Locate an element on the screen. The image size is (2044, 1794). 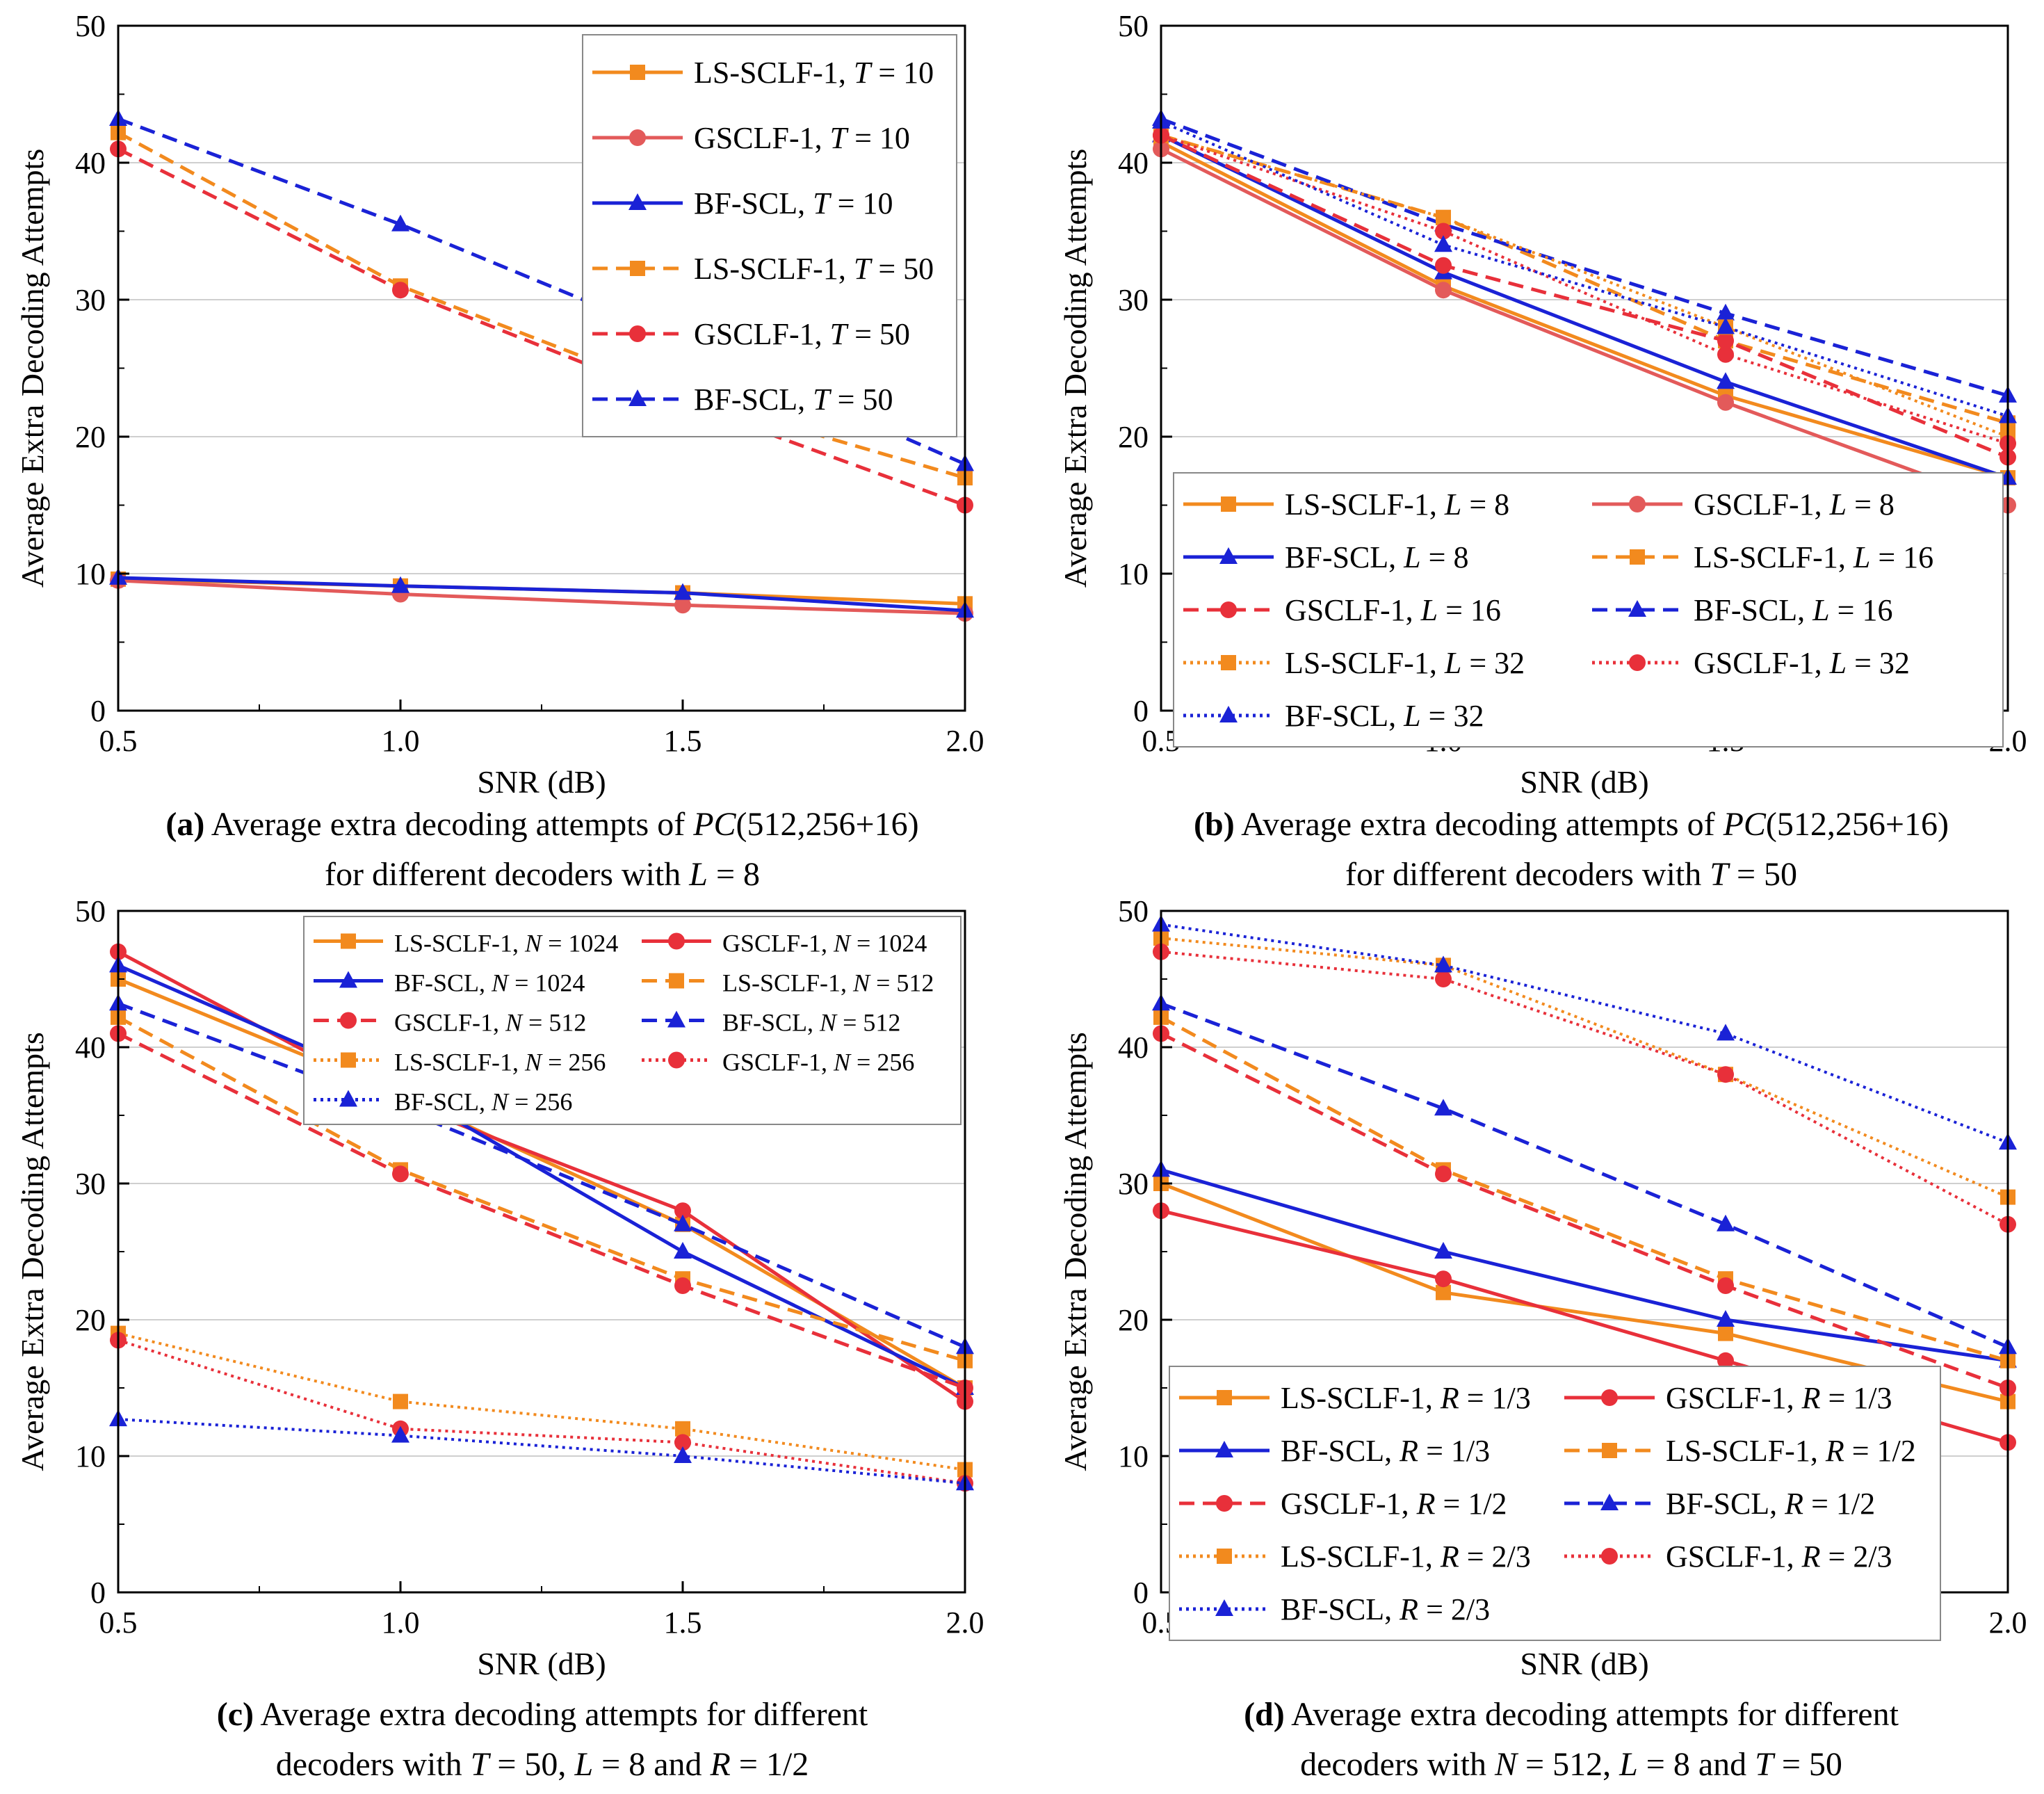
y-tick-label: 30 is located at coordinates (90, 300).